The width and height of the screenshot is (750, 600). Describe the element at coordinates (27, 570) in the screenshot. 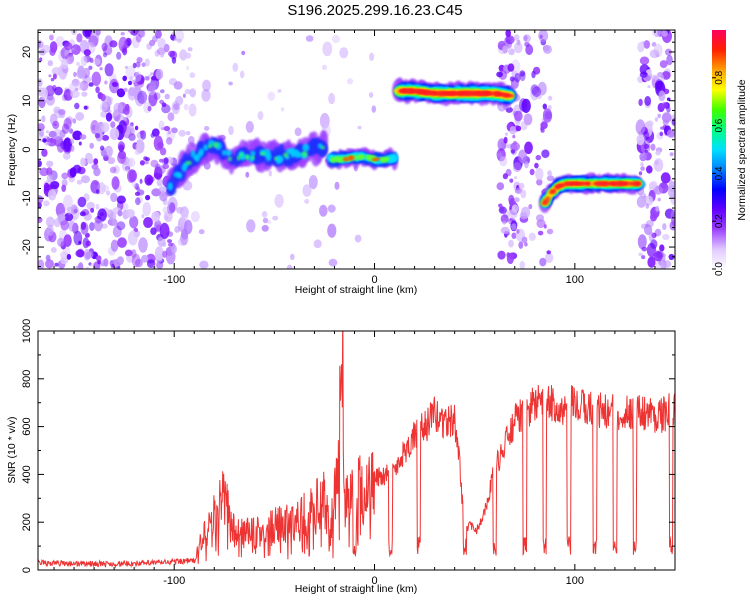

I see `y-tick-label: 0` at that location.